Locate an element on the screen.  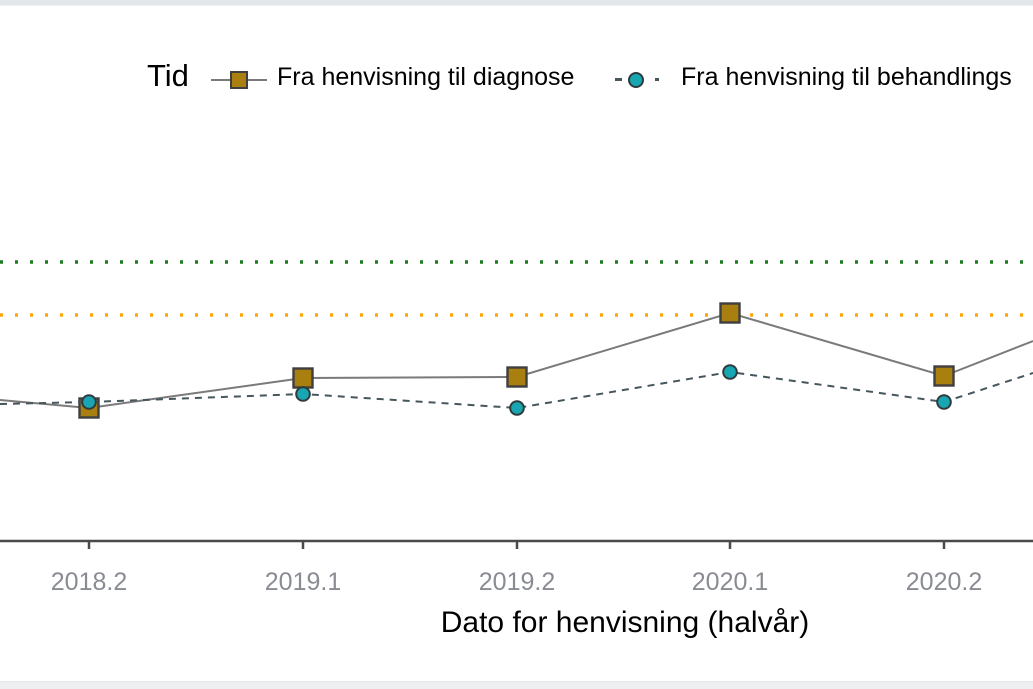
bottom-edge-strip is located at coordinates (516, 685).